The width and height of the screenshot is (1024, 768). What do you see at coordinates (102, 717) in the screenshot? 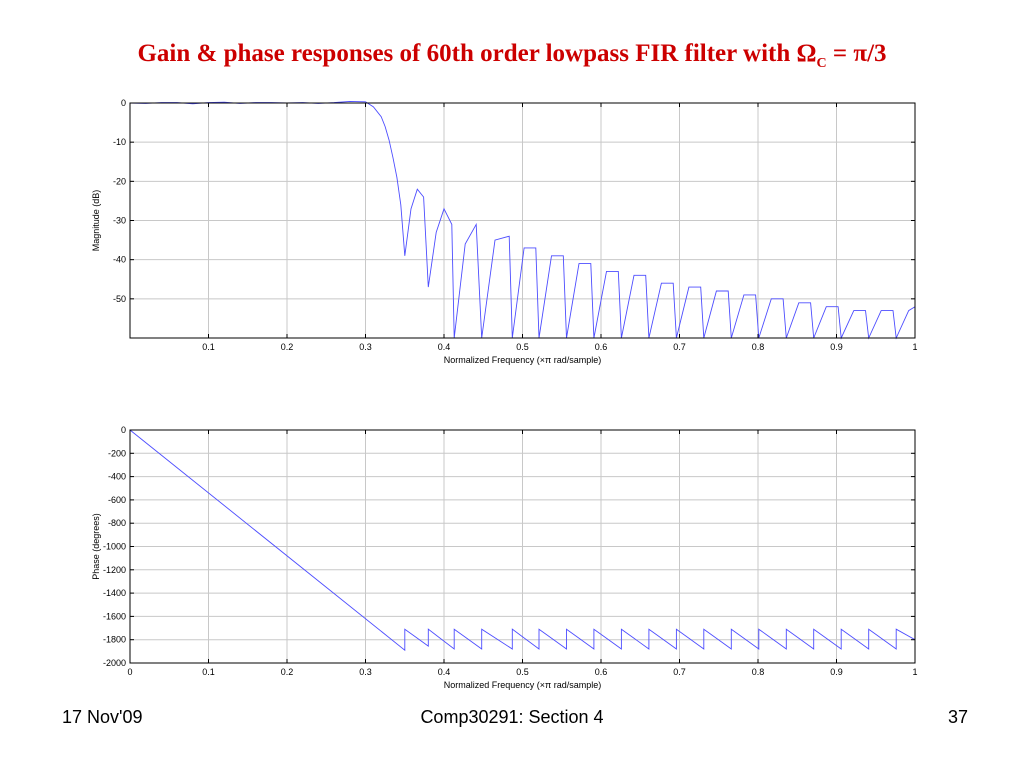
I see `footer-date: 17 Nov'09` at bounding box center [102, 717].